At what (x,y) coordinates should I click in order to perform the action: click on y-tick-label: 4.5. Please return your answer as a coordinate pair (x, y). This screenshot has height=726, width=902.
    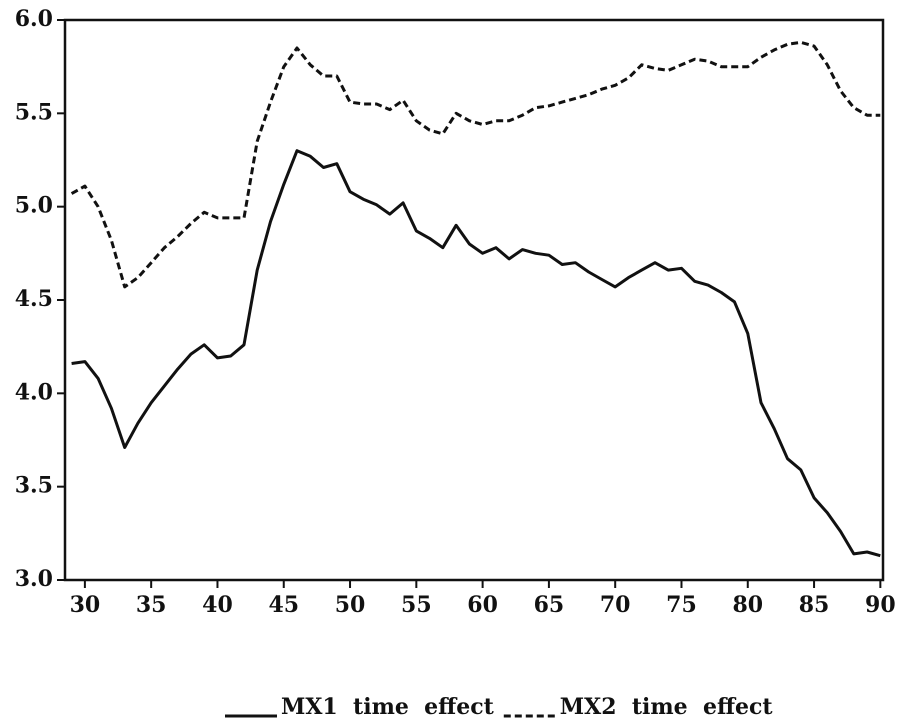
    Looking at the image, I should click on (34, 299).